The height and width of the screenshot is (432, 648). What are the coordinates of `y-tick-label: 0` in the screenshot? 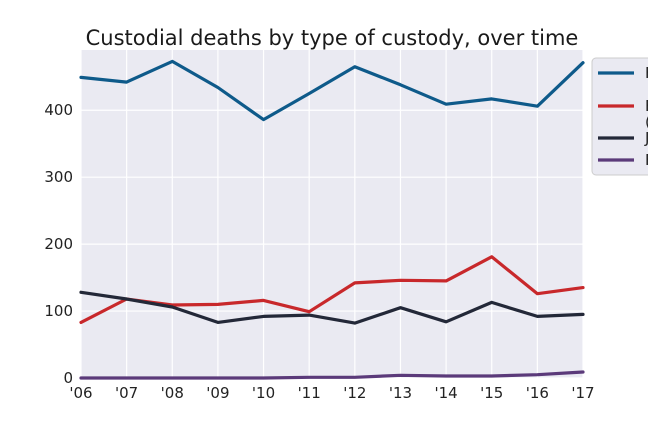 It's located at (68, 378).